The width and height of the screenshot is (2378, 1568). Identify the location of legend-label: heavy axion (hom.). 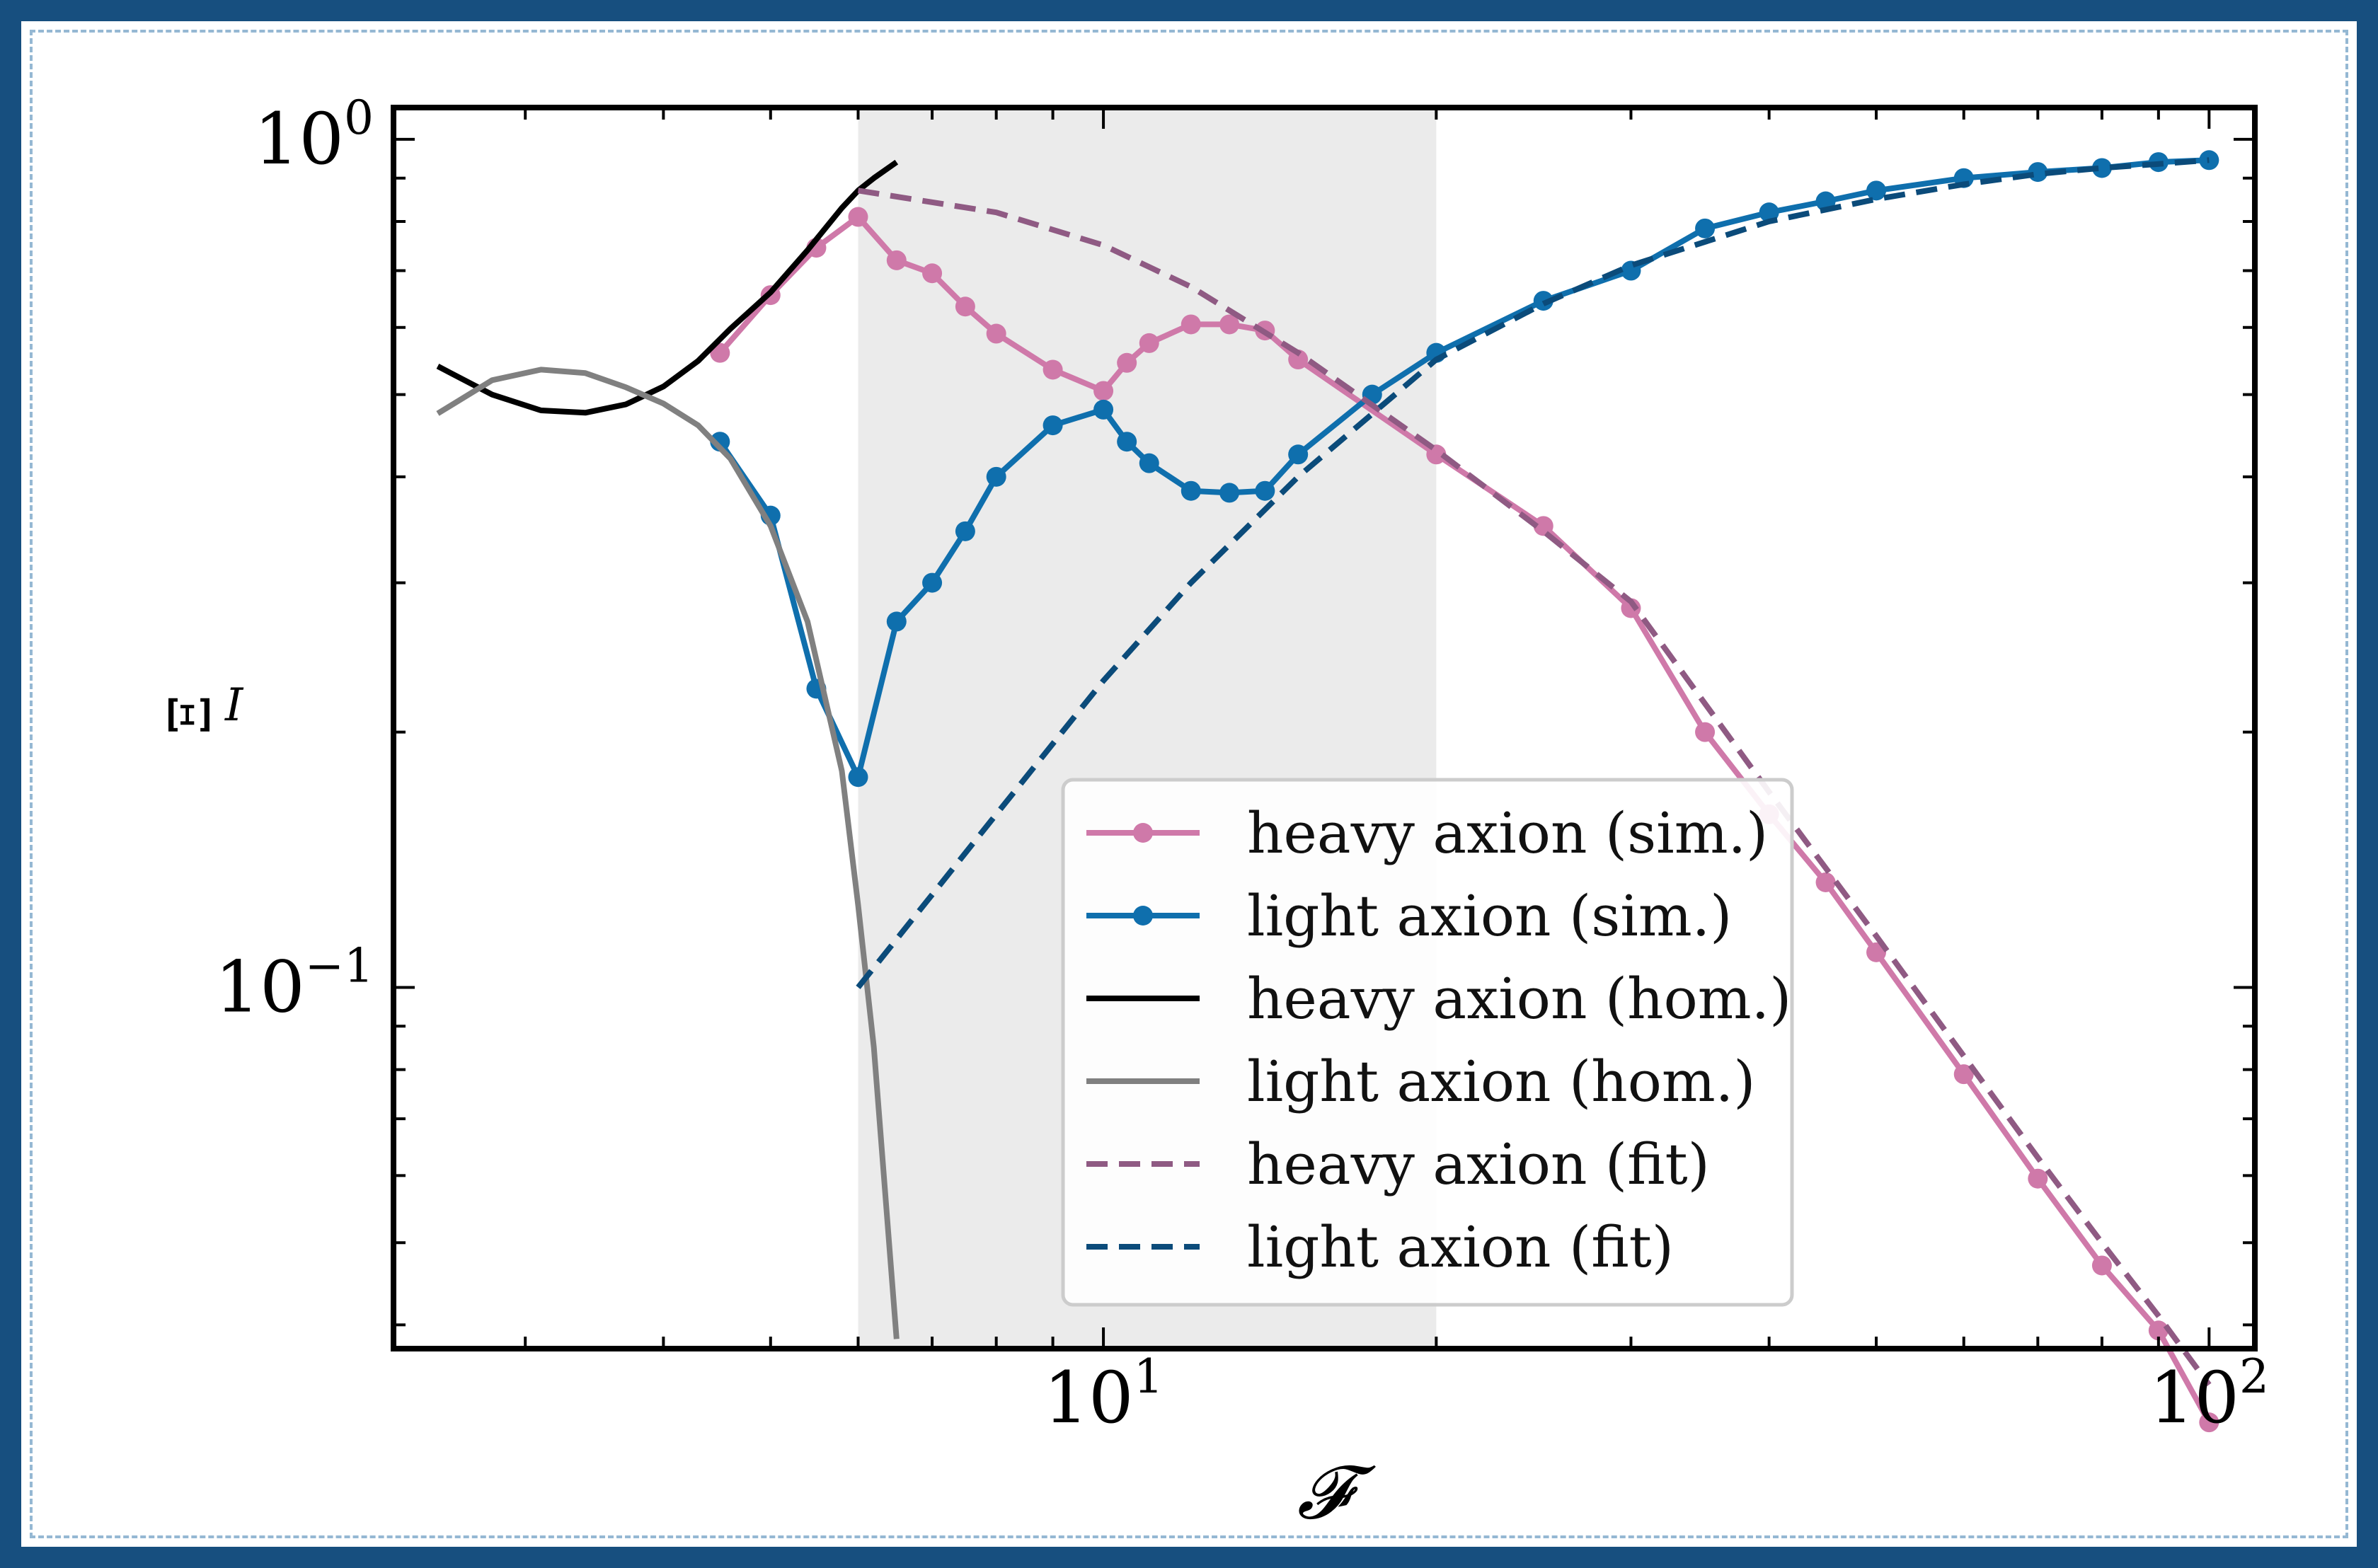
(1519, 999).